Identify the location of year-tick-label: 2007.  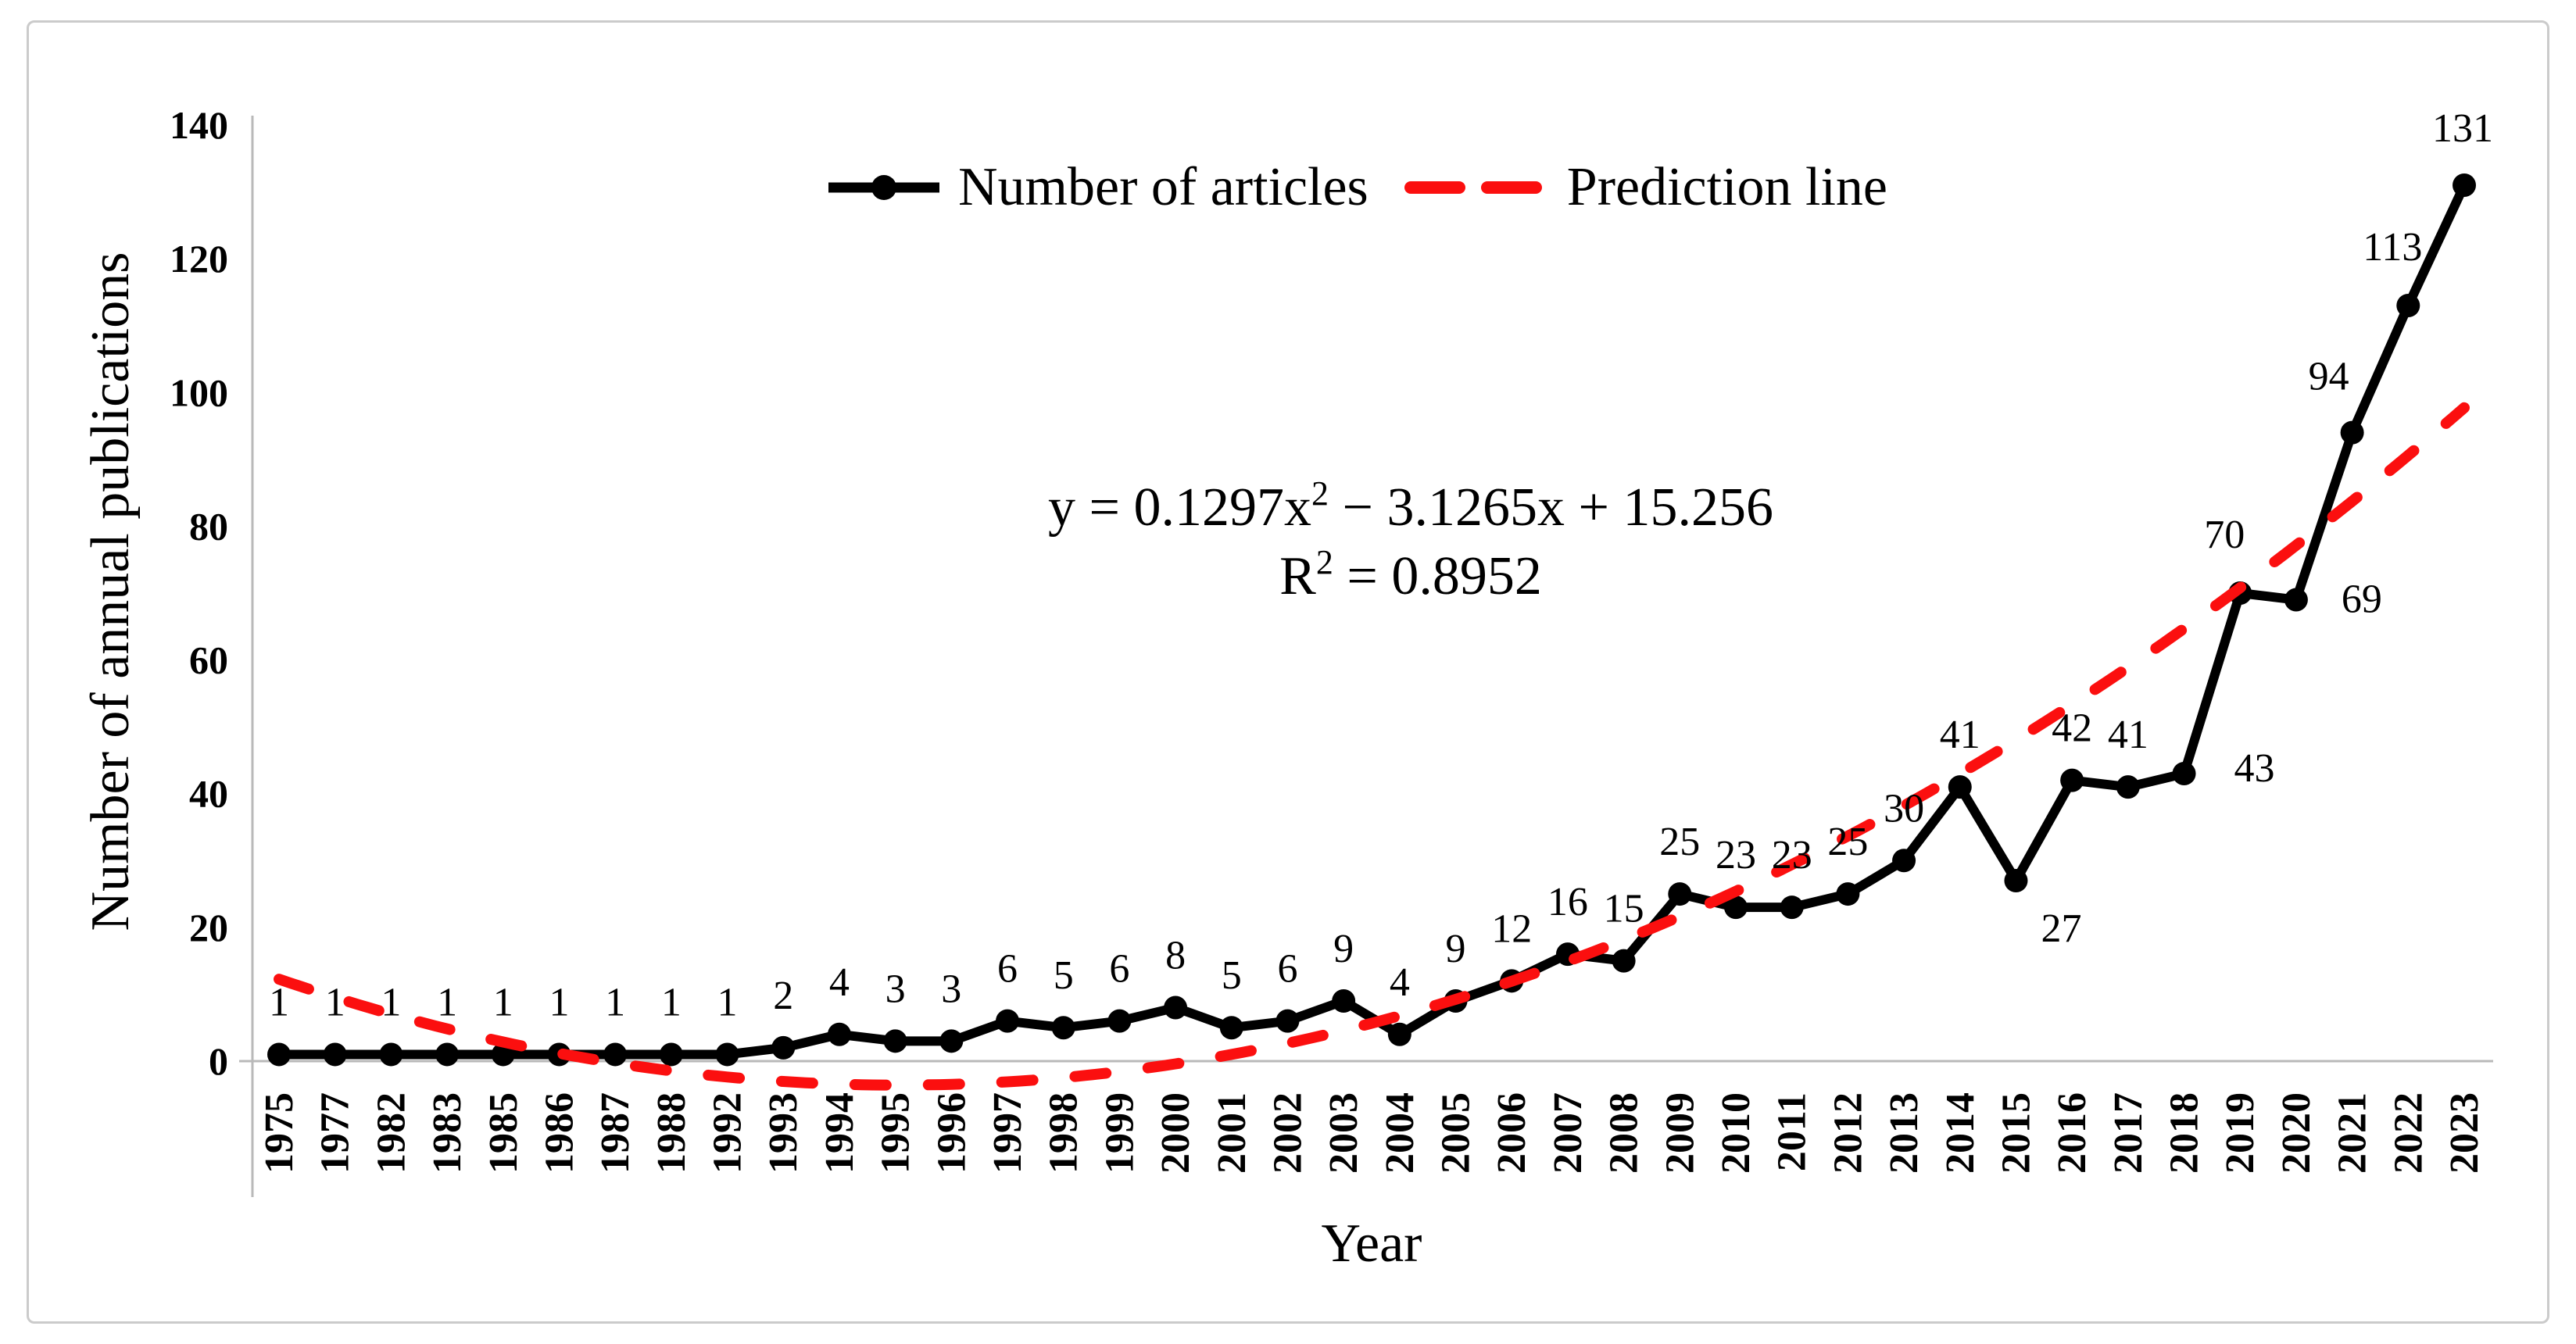
(1568, 1133).